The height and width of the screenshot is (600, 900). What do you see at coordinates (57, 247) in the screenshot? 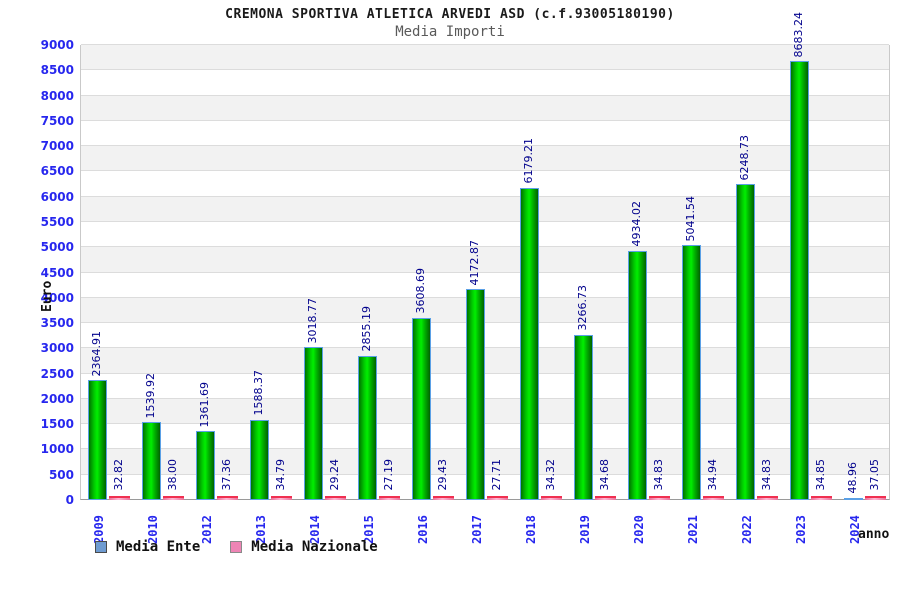
I see `y-tick-label: 5000` at bounding box center [57, 247].